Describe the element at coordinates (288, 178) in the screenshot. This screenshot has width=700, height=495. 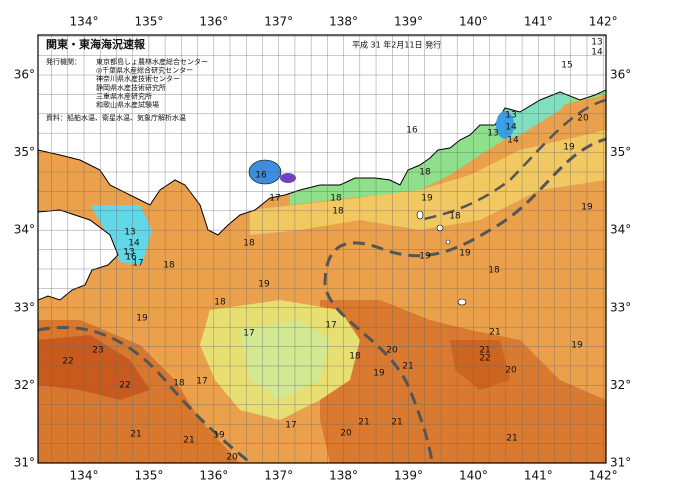
I see `mikawa-bay` at that location.